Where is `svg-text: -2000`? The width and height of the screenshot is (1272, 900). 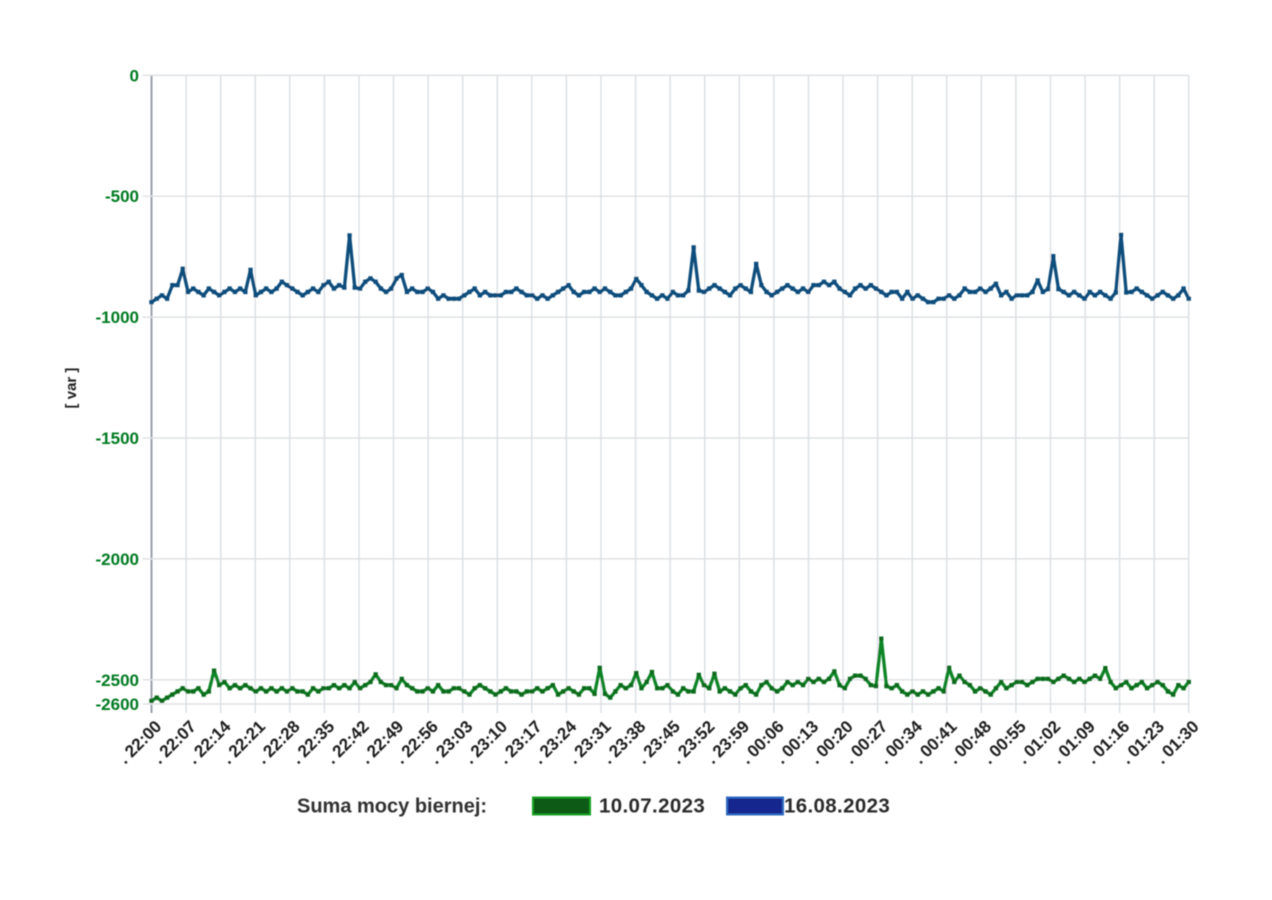 svg-text: -2000 is located at coordinates (117, 559).